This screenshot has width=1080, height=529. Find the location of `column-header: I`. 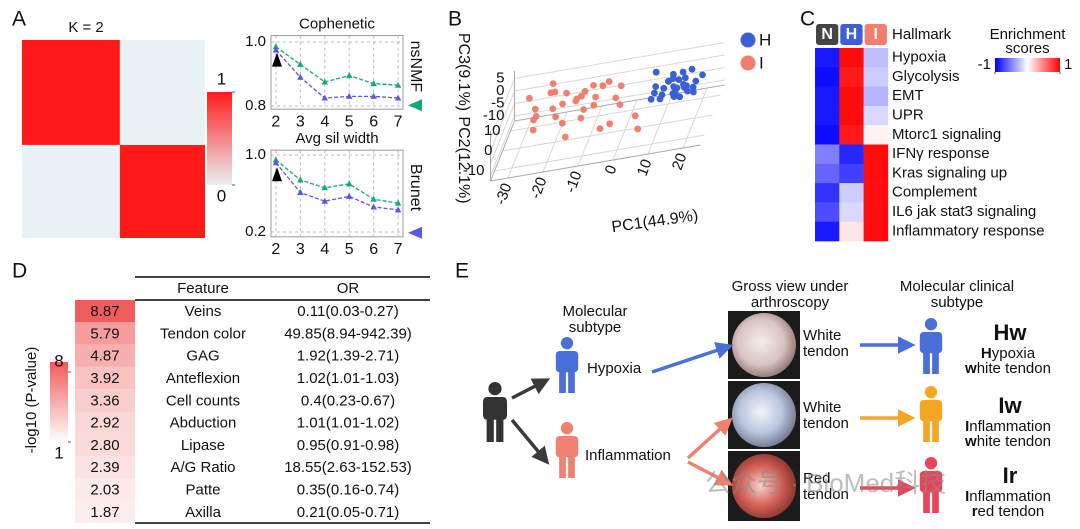

column-header: I is located at coordinates (876, 34).